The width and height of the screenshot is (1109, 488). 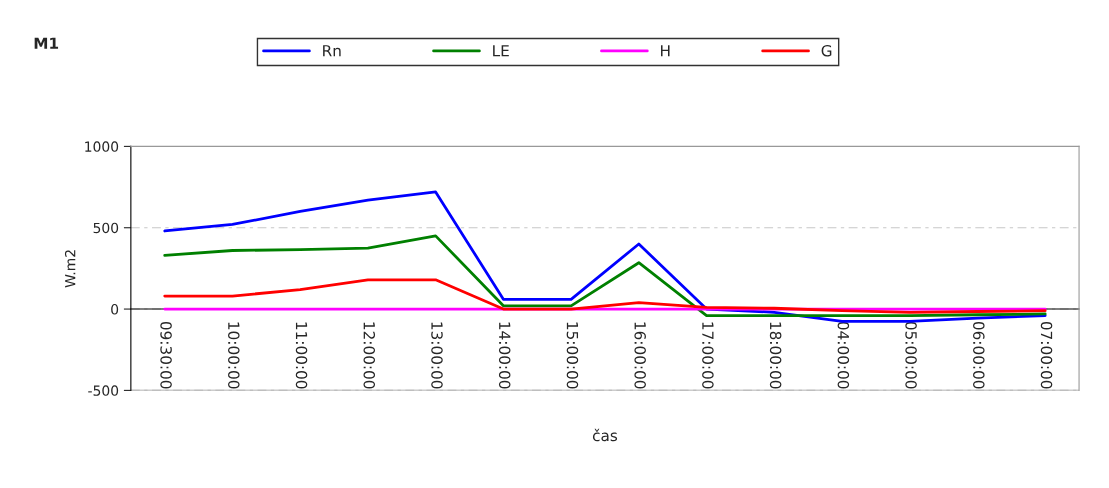 I want to click on x-axis-title: čas, so click(x=605, y=435).